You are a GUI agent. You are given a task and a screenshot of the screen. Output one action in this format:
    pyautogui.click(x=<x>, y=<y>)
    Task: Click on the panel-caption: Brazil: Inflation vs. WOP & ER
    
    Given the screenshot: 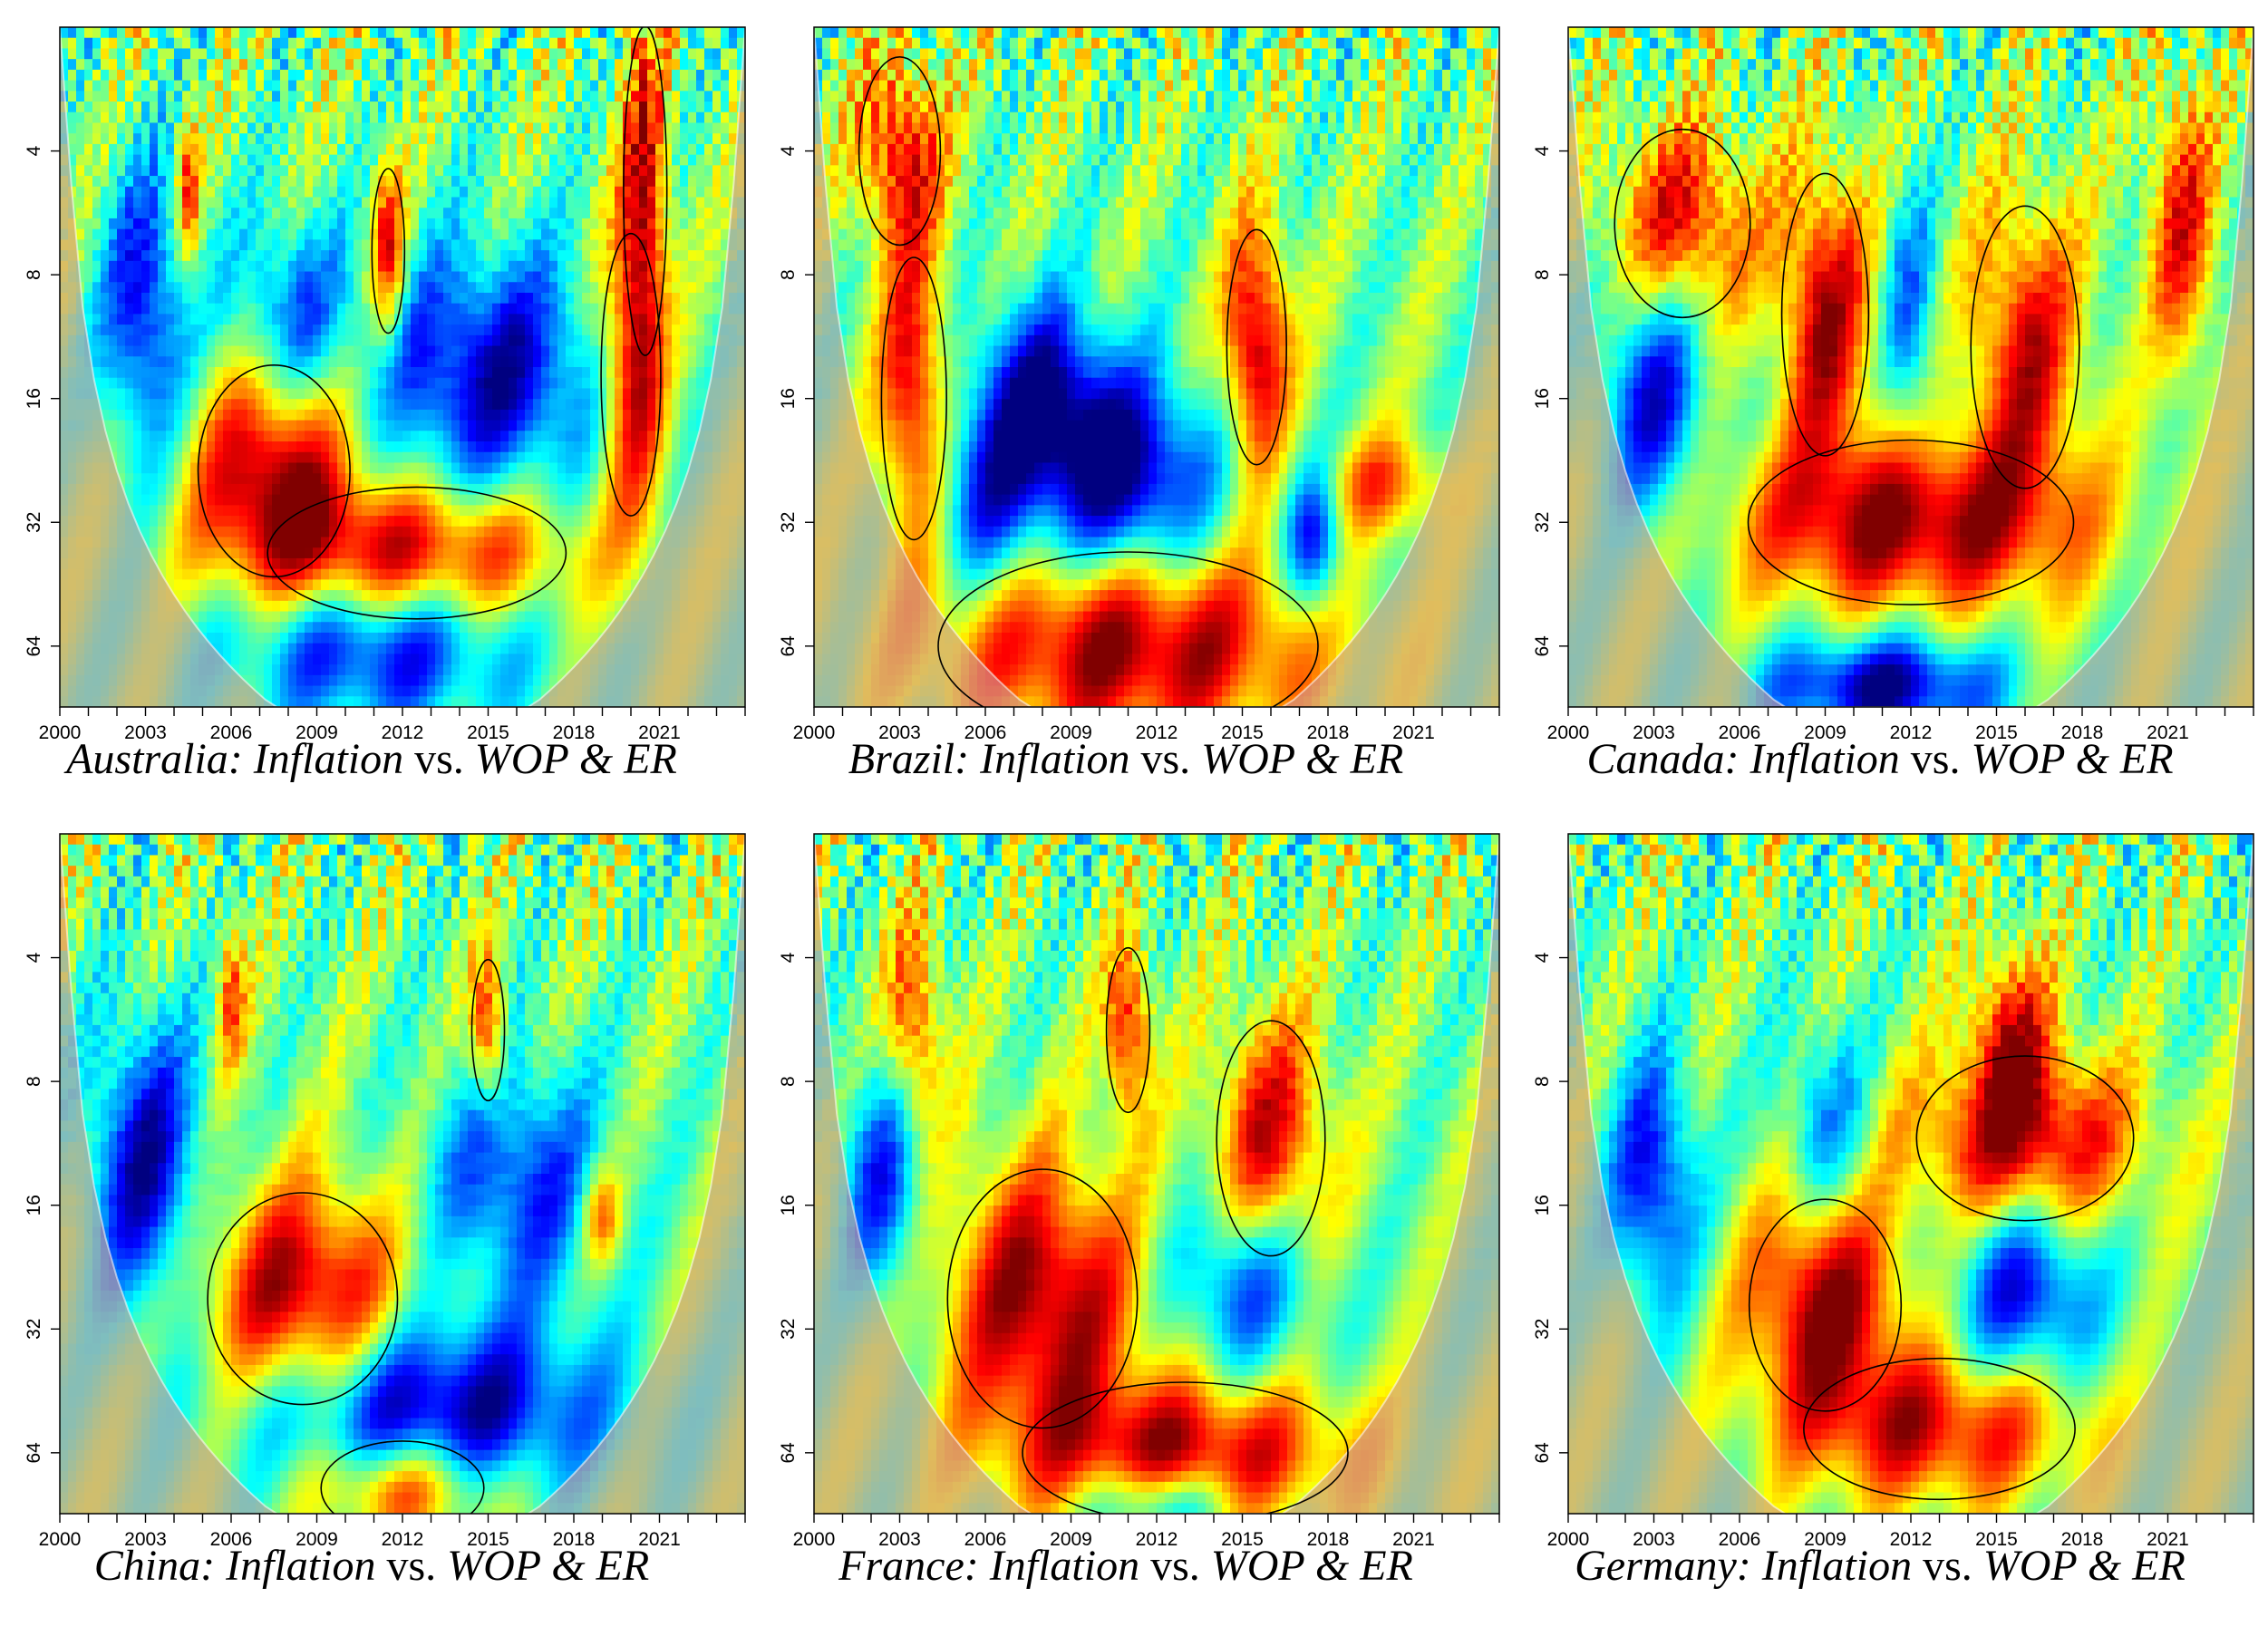 What is the action you would take?
    pyautogui.click(x=1125, y=759)
    